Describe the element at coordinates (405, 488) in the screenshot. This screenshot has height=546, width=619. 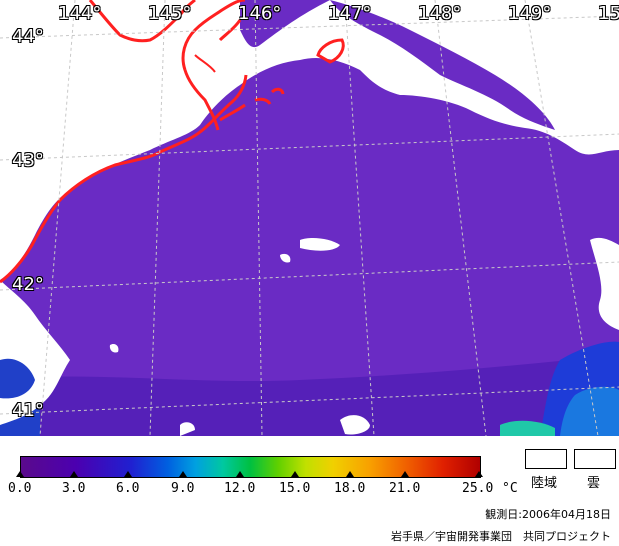
I see `tick-label-21: 21.0` at that location.